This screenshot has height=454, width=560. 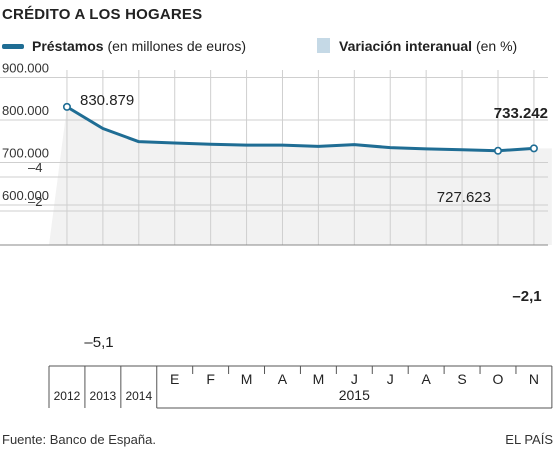 I want to click on line-axis-tick-label: 900.000, so click(x=25, y=68).